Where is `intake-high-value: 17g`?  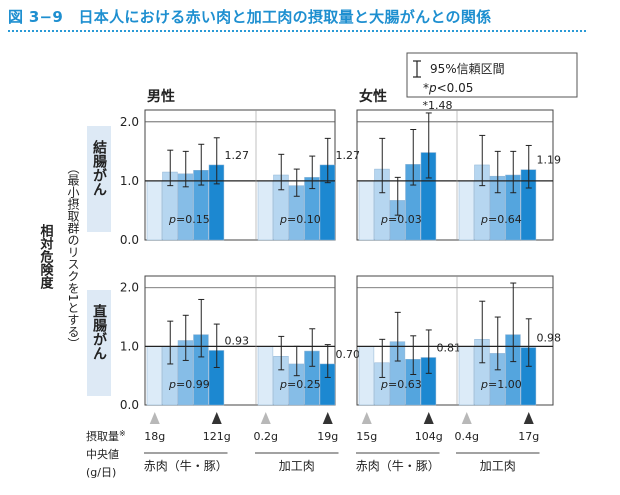 intake-high-value: 17g is located at coordinates (528, 436).